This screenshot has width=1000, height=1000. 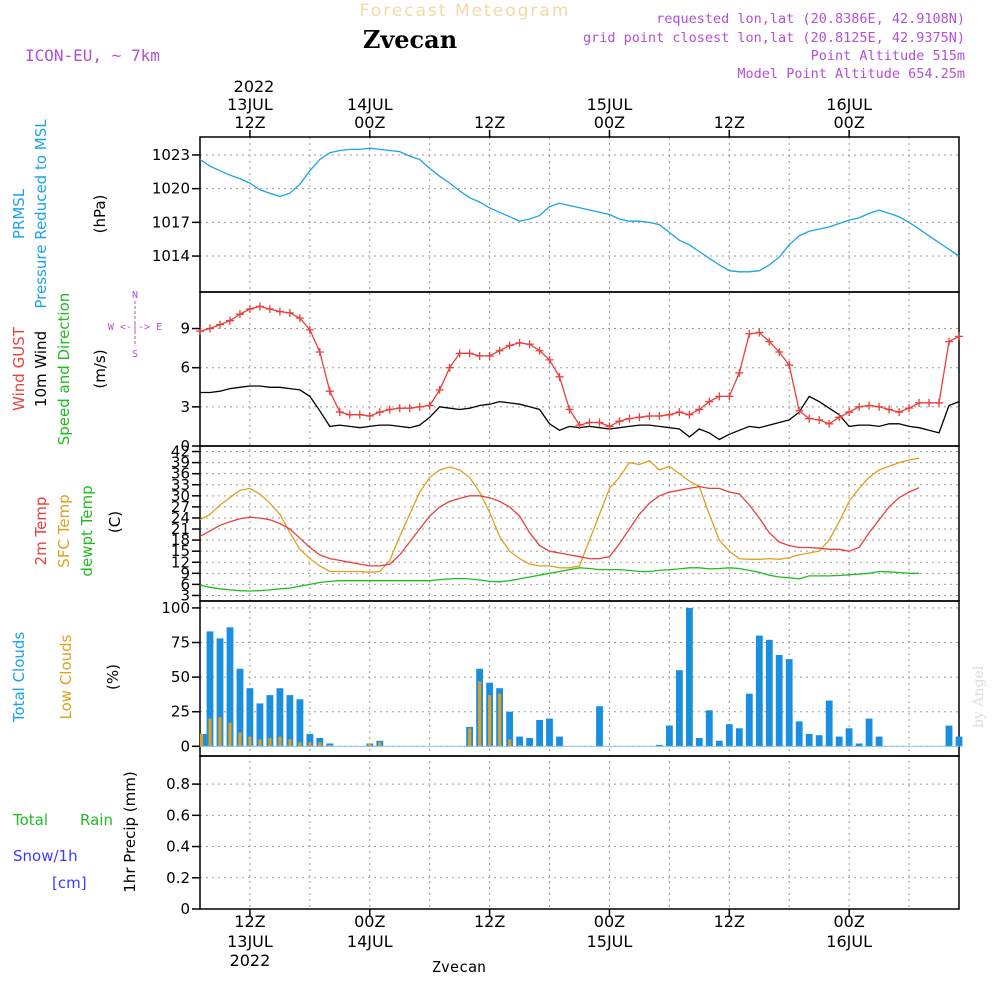 I want to click on clouds-ytick-label: 100, so click(x=175, y=608).